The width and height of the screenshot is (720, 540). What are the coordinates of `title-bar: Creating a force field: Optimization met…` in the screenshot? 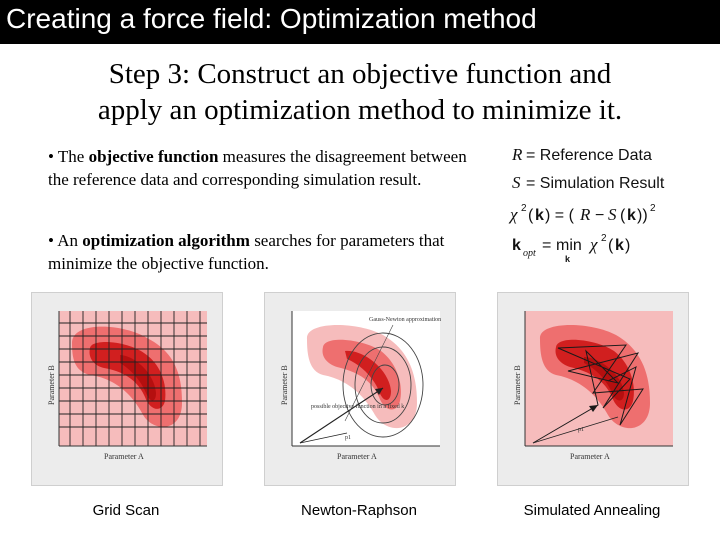 It's located at (360, 22).